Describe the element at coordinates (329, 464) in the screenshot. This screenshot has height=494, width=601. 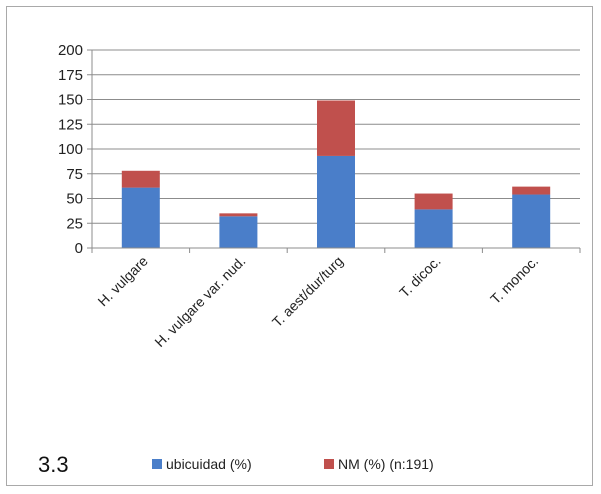
I see `legend-swatch-nm` at that location.